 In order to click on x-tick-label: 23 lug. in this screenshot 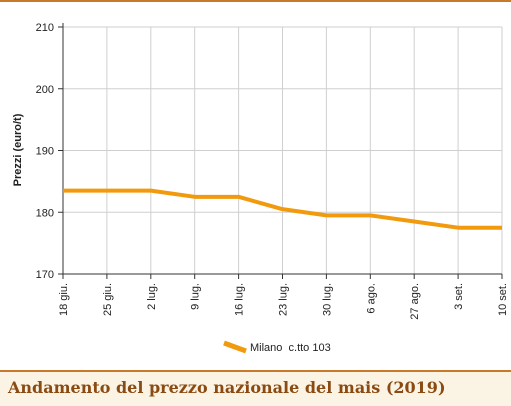, I will do `click(284, 299)`.